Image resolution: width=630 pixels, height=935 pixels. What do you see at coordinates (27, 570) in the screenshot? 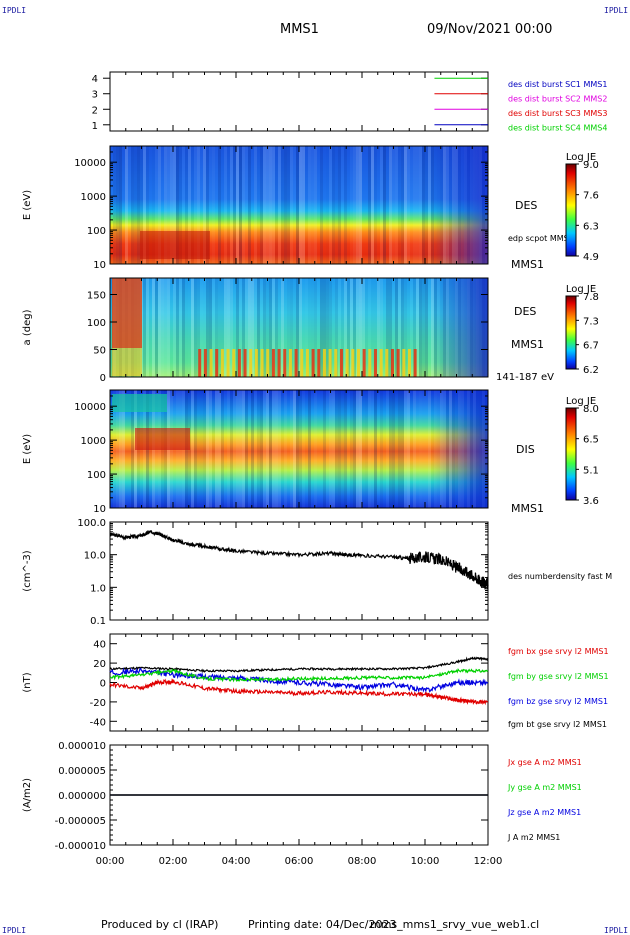
I see `y-axis-label: (cm^-3)` at bounding box center [27, 570].